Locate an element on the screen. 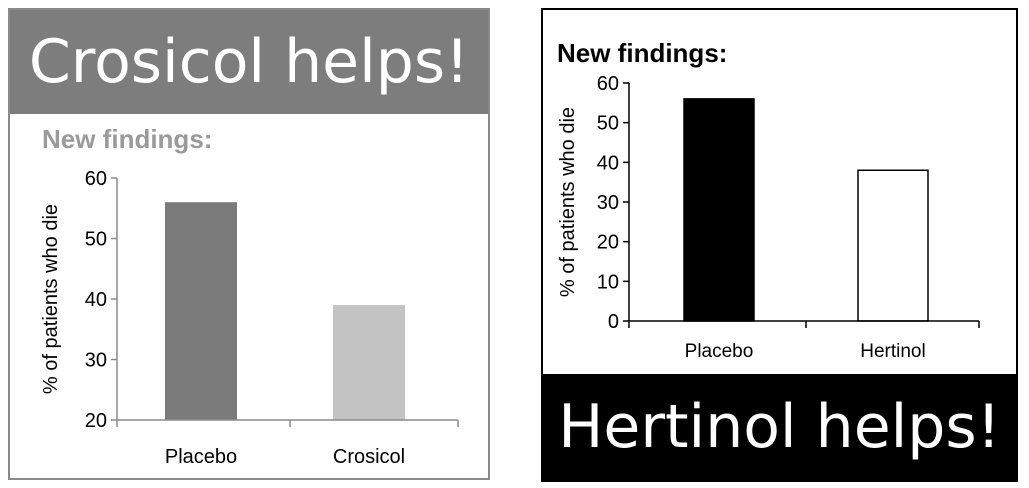  left-x-tick-label: Crosicol is located at coordinates (369, 457).